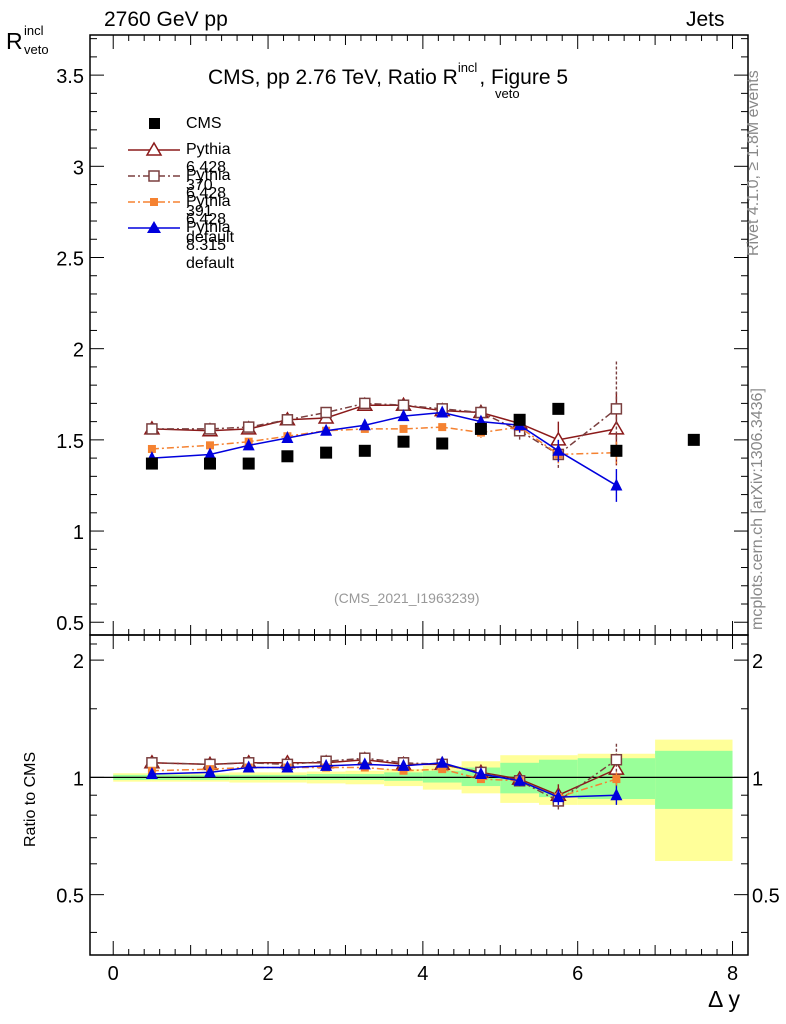 This screenshot has height=1024, width=786. Describe the element at coordinates (757, 779) in the screenshot. I see `ratio-y-tick-label-right: 1` at that location.